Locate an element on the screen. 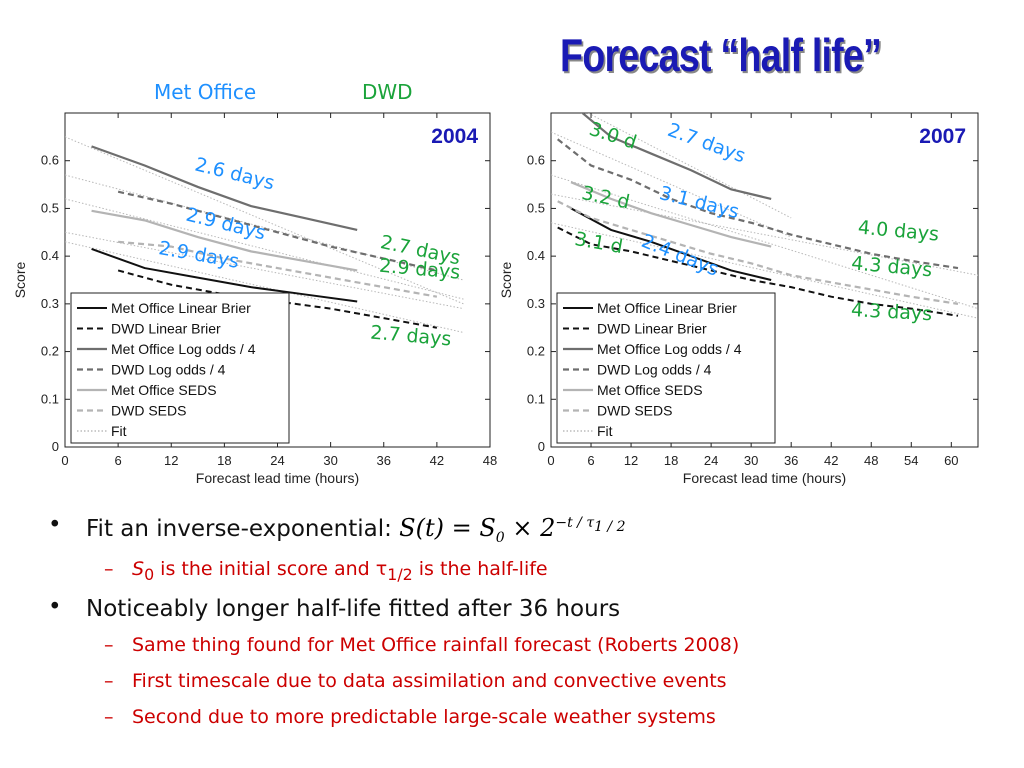  chart-2-title: 2007 is located at coordinates (942, 136).